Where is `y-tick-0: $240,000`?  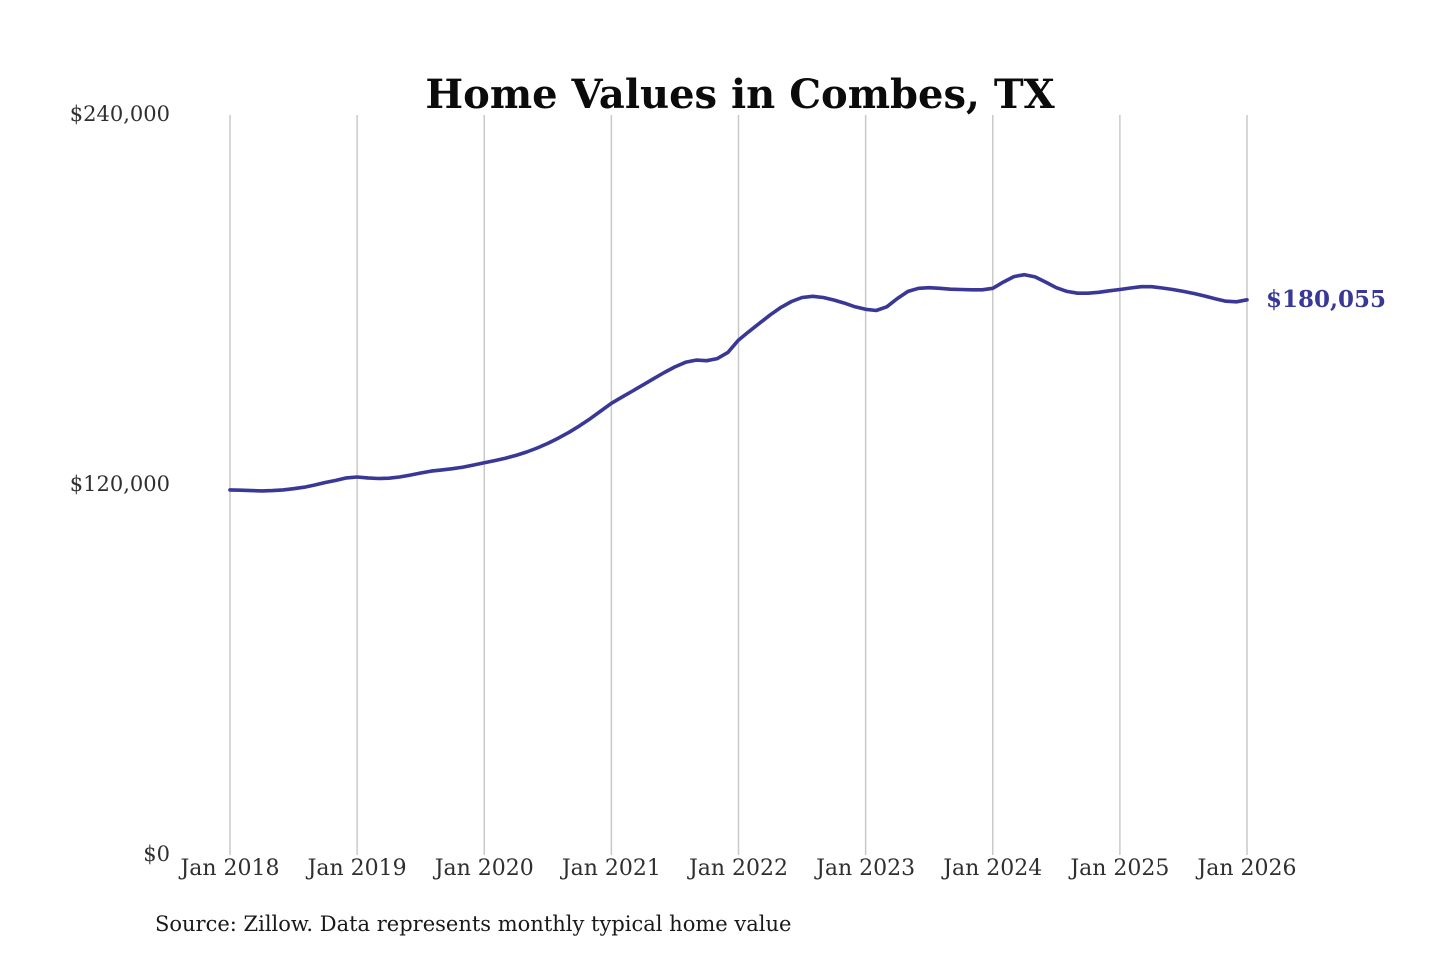 y-tick-0: $240,000 is located at coordinates (119, 114).